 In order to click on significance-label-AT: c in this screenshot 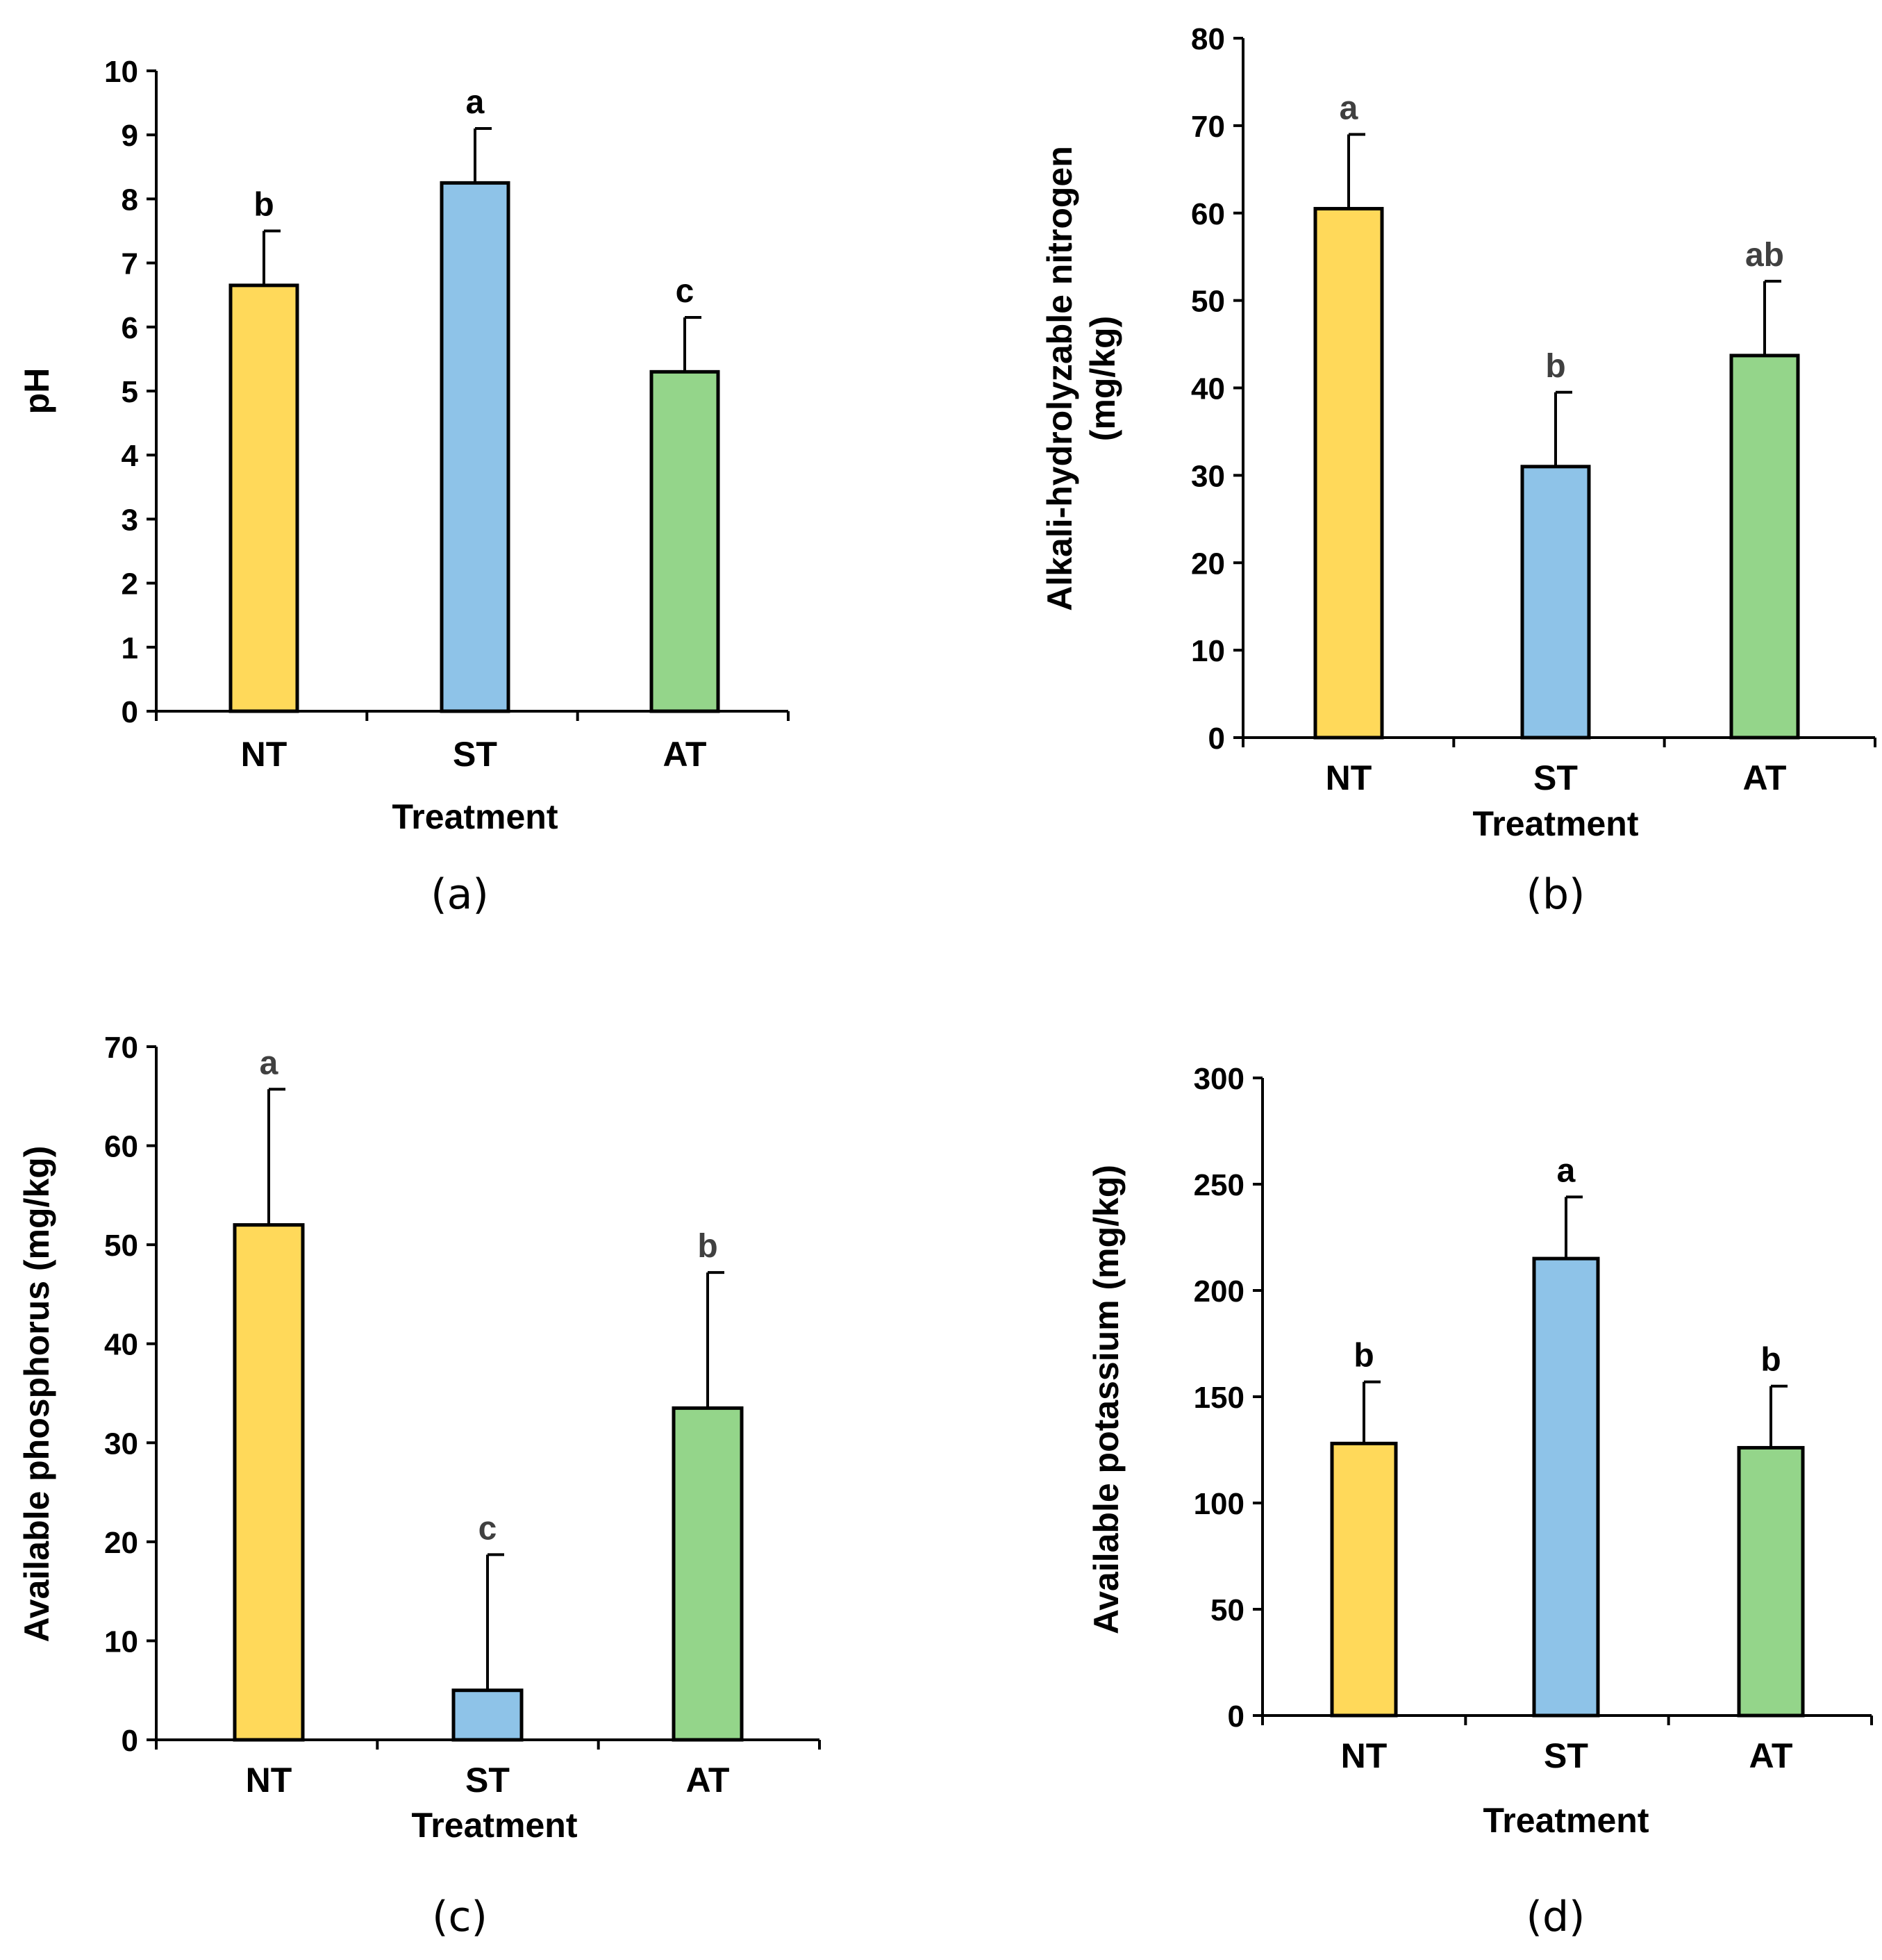, I will do `click(685, 291)`.